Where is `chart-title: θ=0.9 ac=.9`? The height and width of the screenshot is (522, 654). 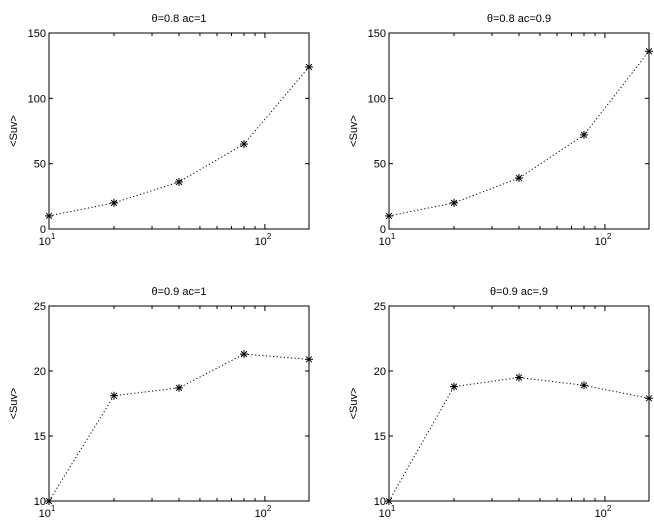
chart-title: θ=0.9 ac=.9 is located at coordinates (519, 292).